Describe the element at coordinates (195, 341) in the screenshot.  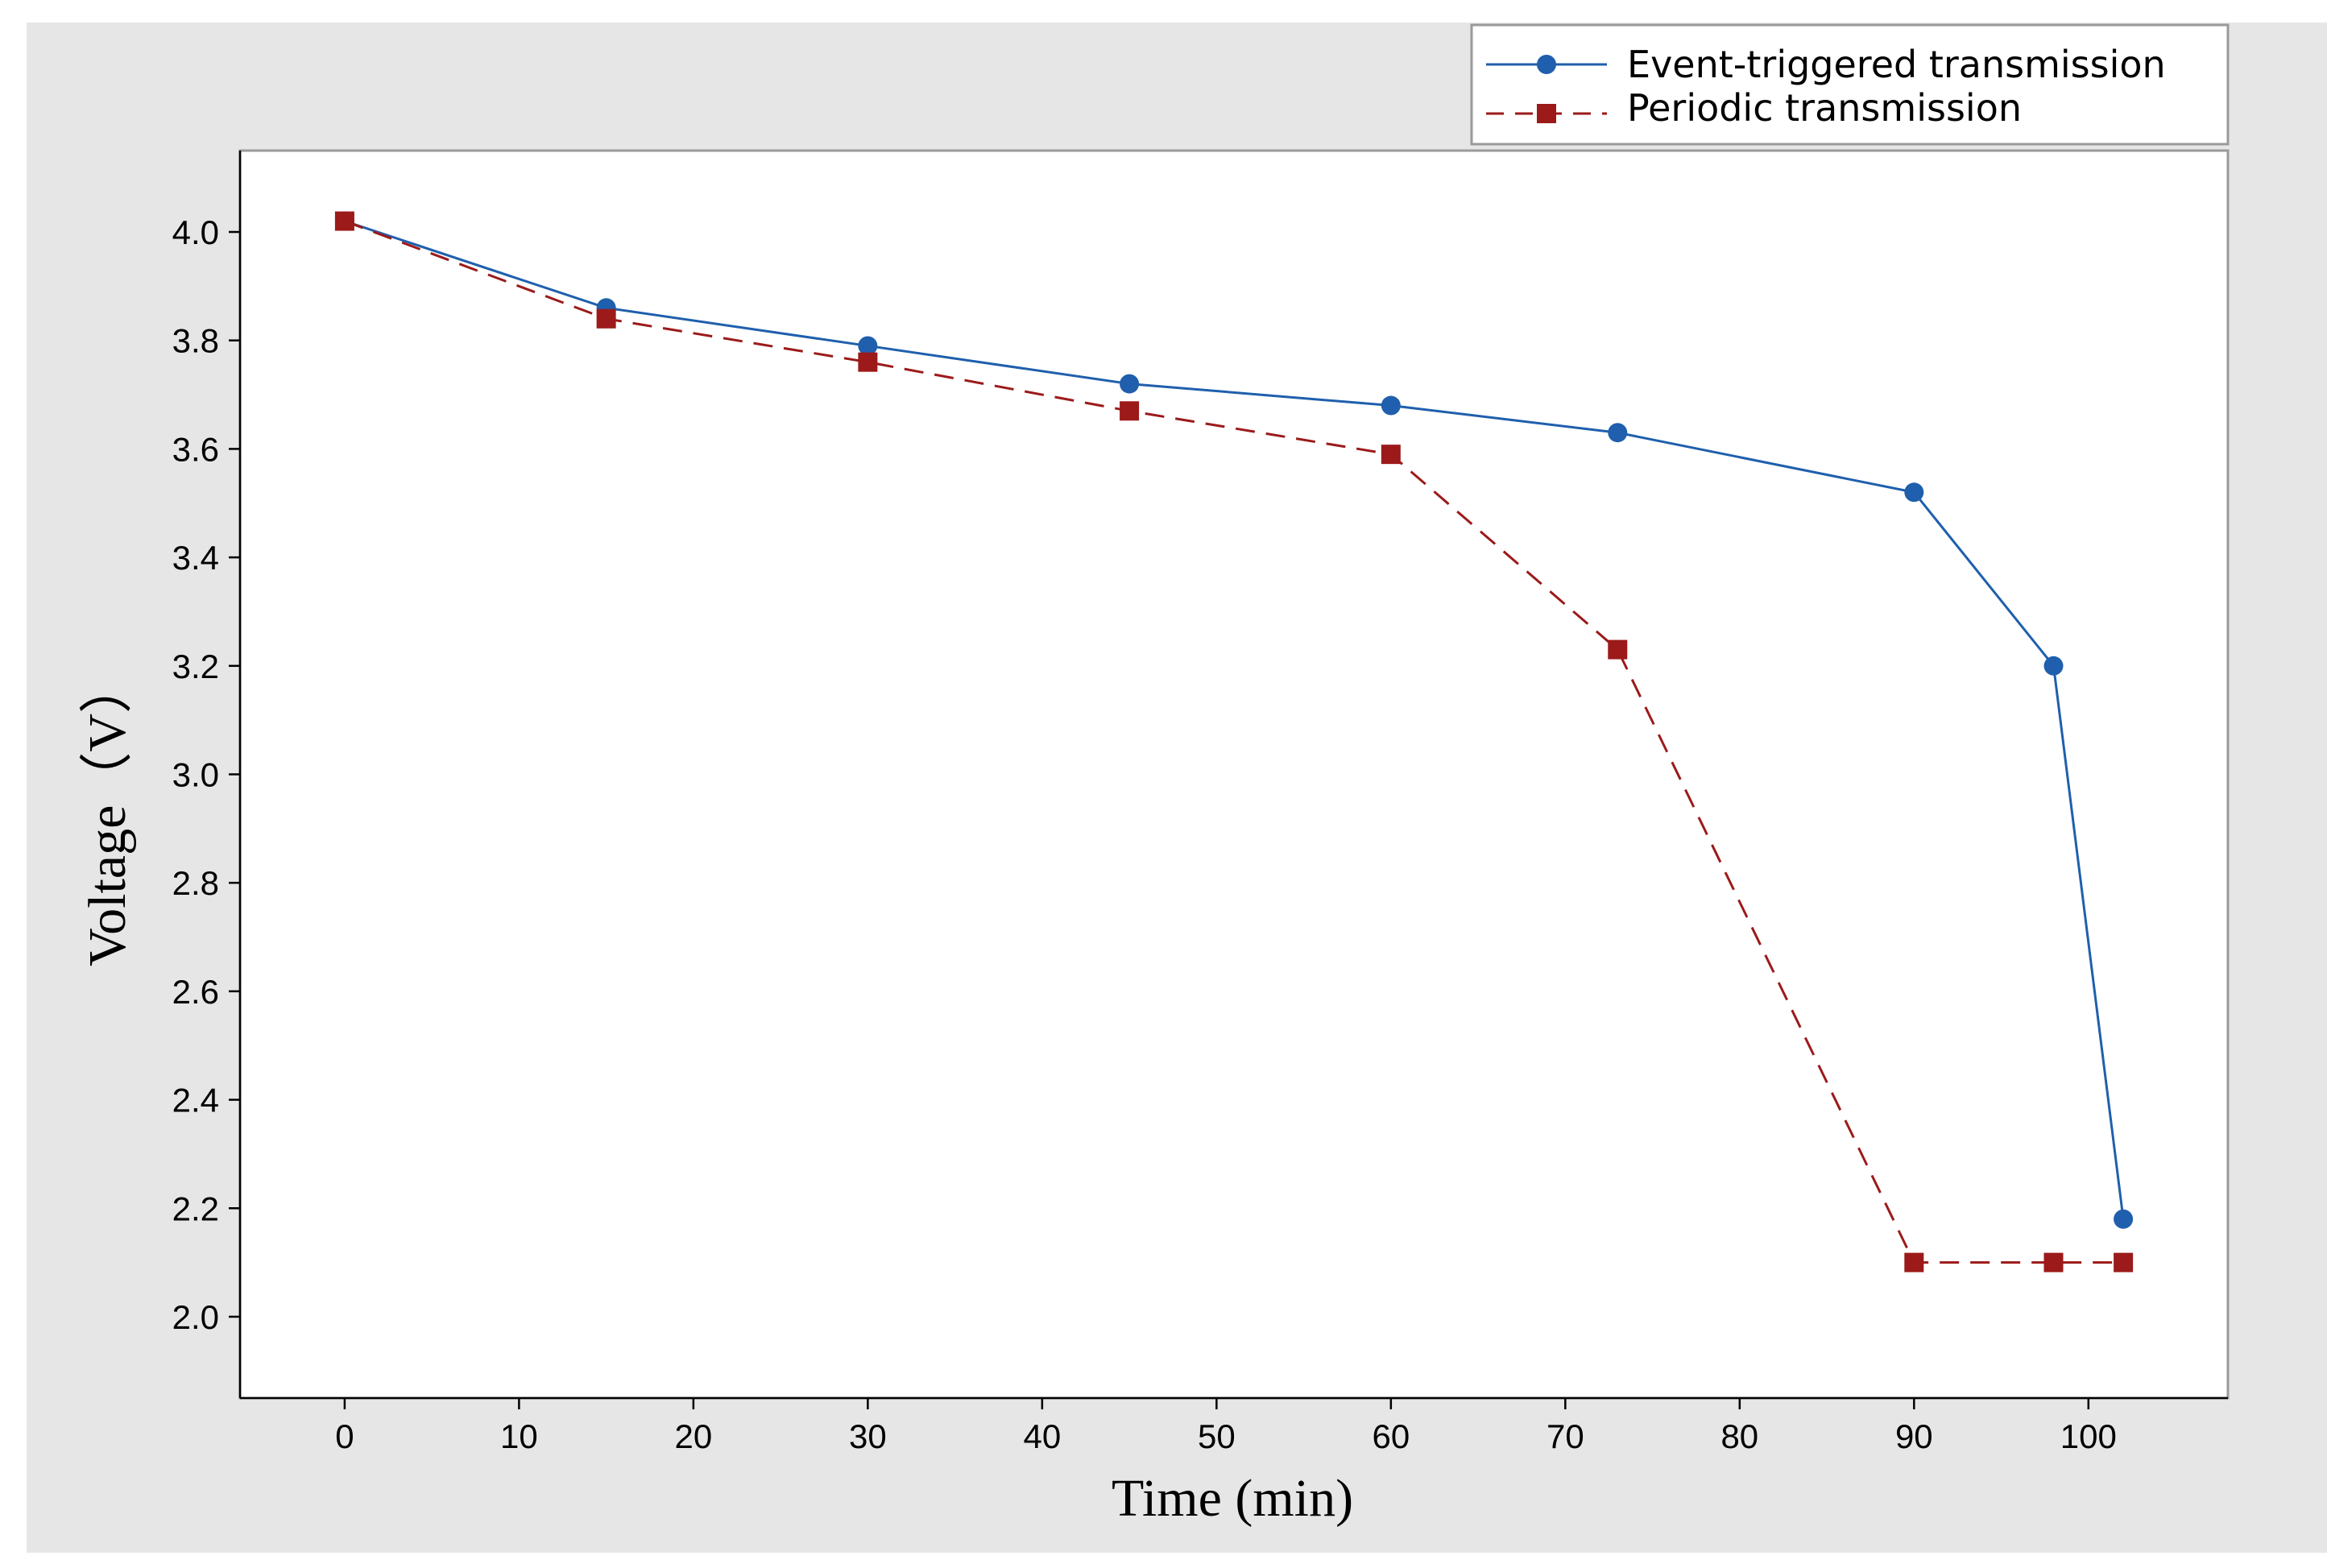
I see `y-tick-label: 3.8` at that location.